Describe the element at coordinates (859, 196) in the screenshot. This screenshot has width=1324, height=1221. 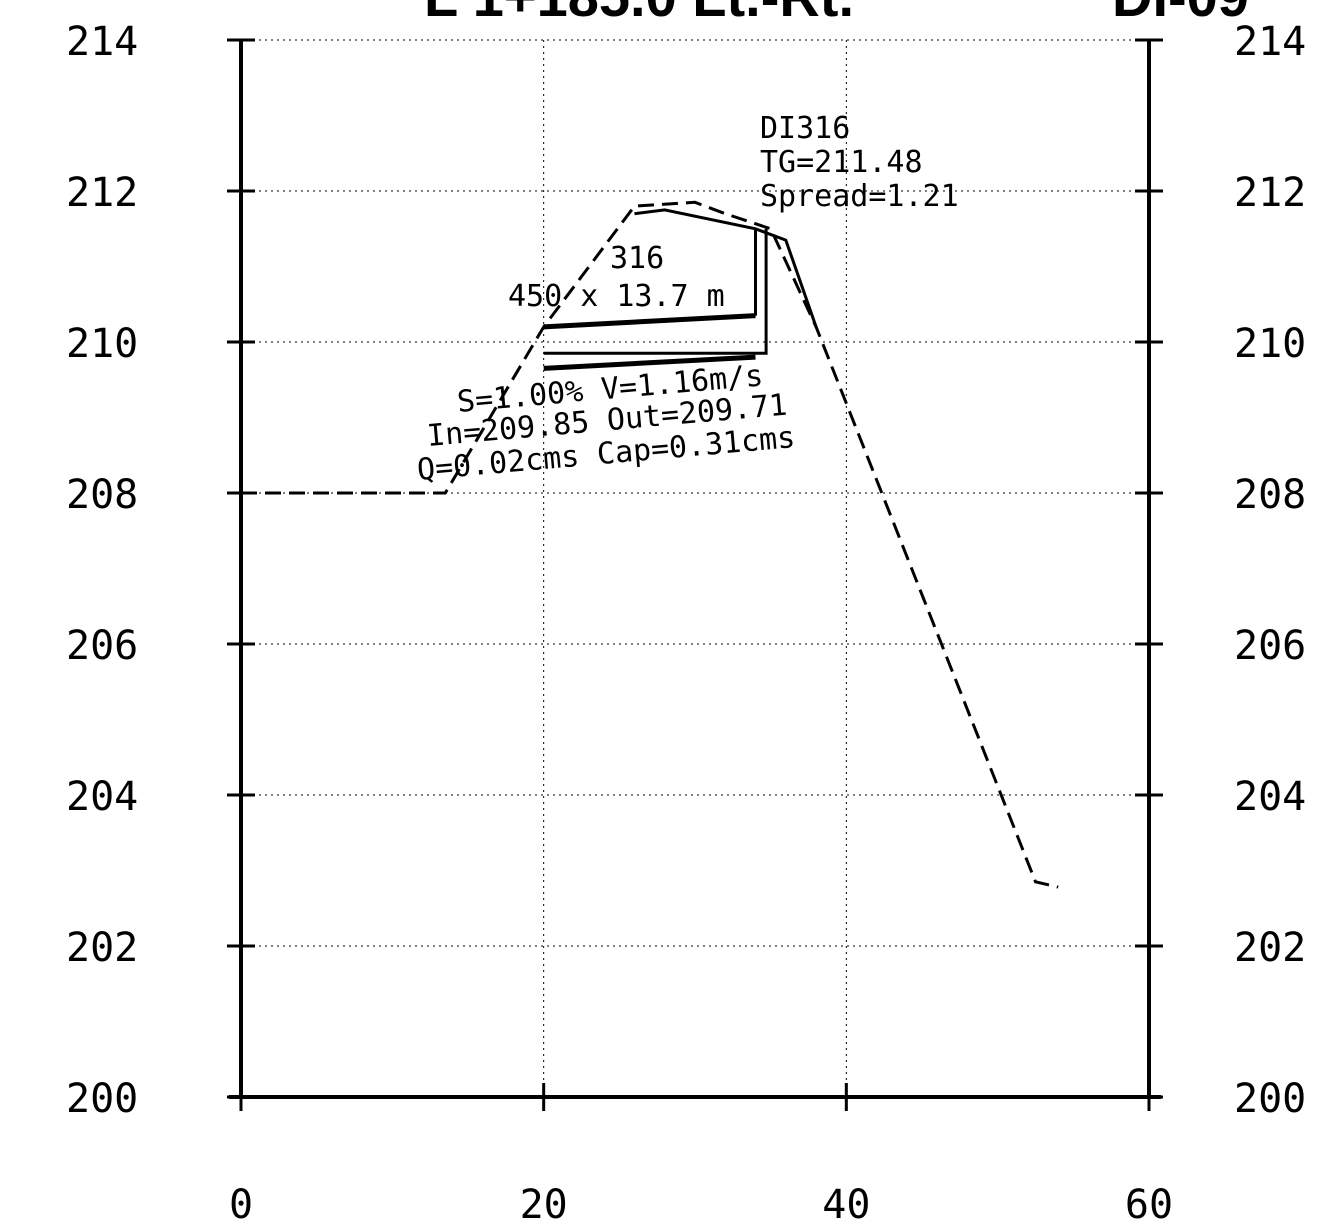
I see `inlet-spread-label: Spread=1.21` at that location.